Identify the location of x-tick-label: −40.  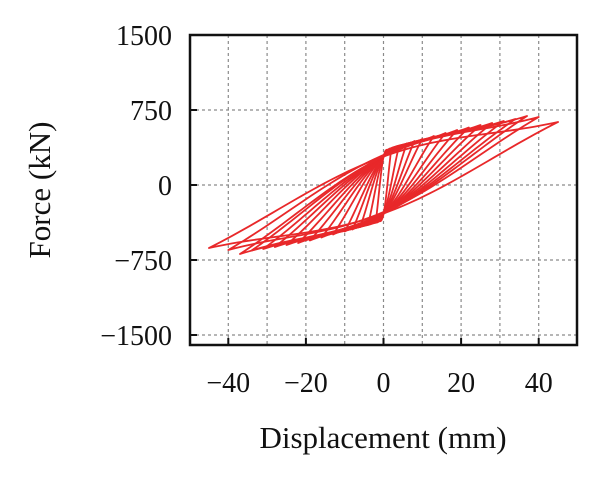
(228, 383).